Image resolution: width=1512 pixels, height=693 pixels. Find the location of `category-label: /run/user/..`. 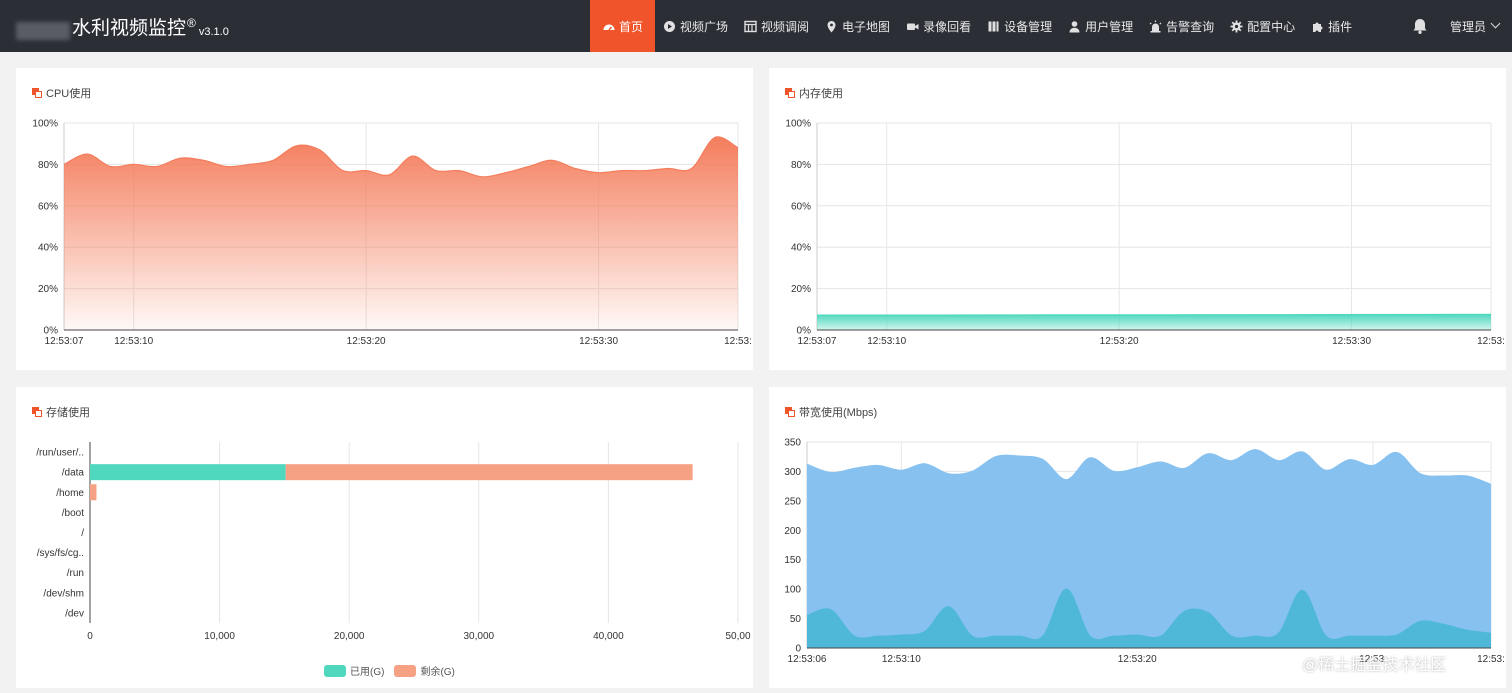

category-label: /run/user/.. is located at coordinates (60, 453).